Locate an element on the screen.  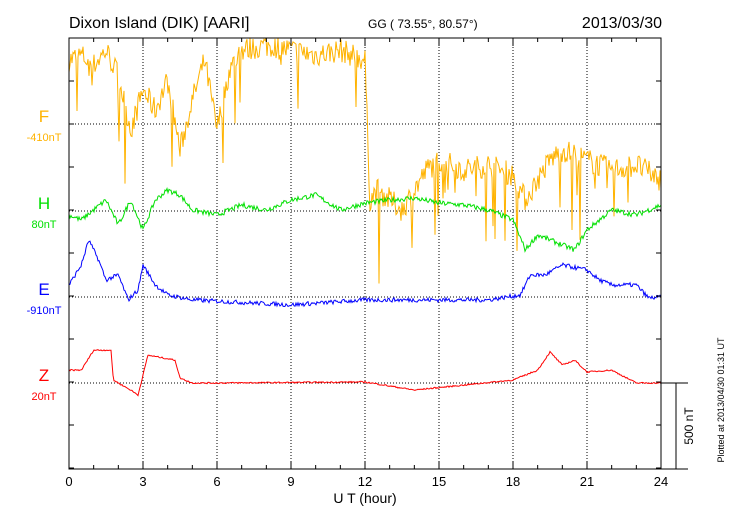
trace-e is located at coordinates (365, 274).